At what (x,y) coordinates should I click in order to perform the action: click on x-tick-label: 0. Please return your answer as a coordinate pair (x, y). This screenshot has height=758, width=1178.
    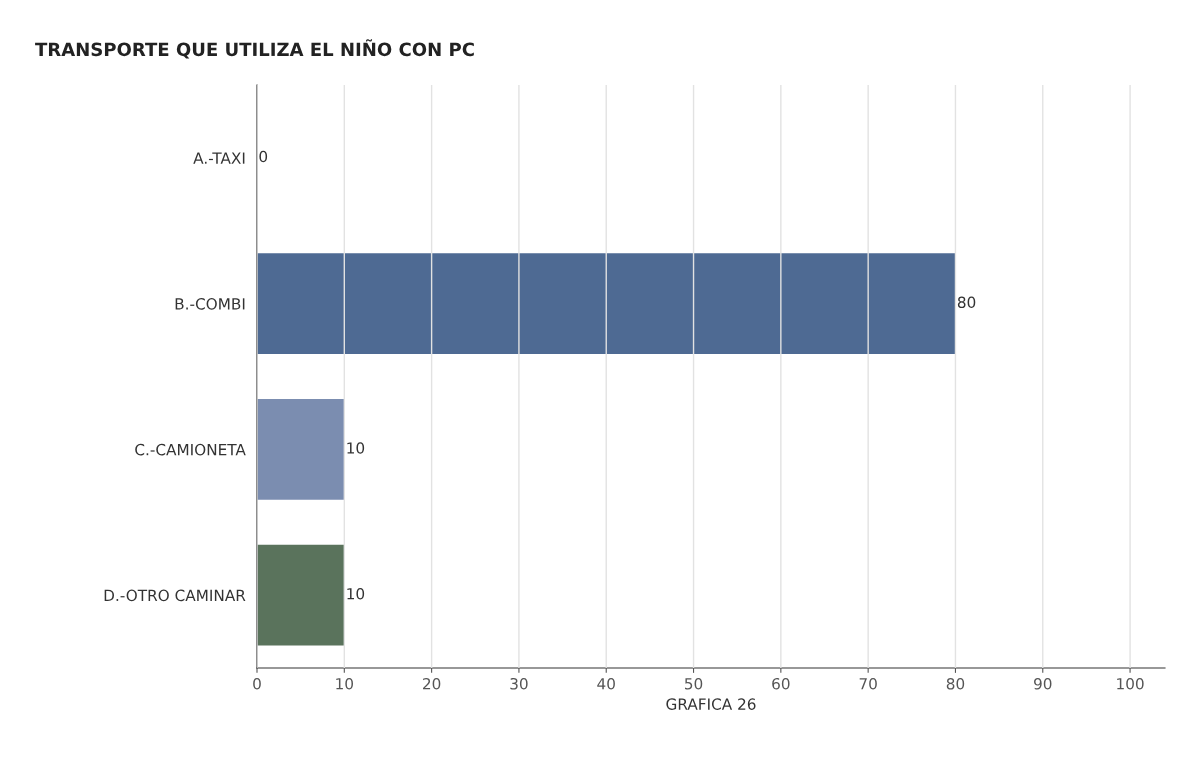
    Looking at the image, I should click on (257, 683).